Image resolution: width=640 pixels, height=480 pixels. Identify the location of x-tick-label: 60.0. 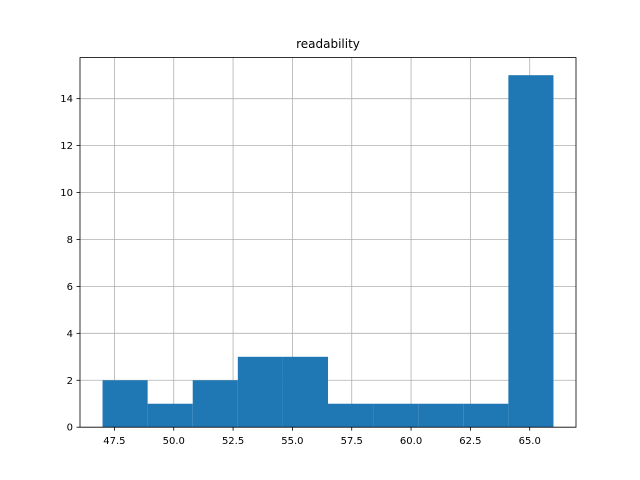
(411, 441).